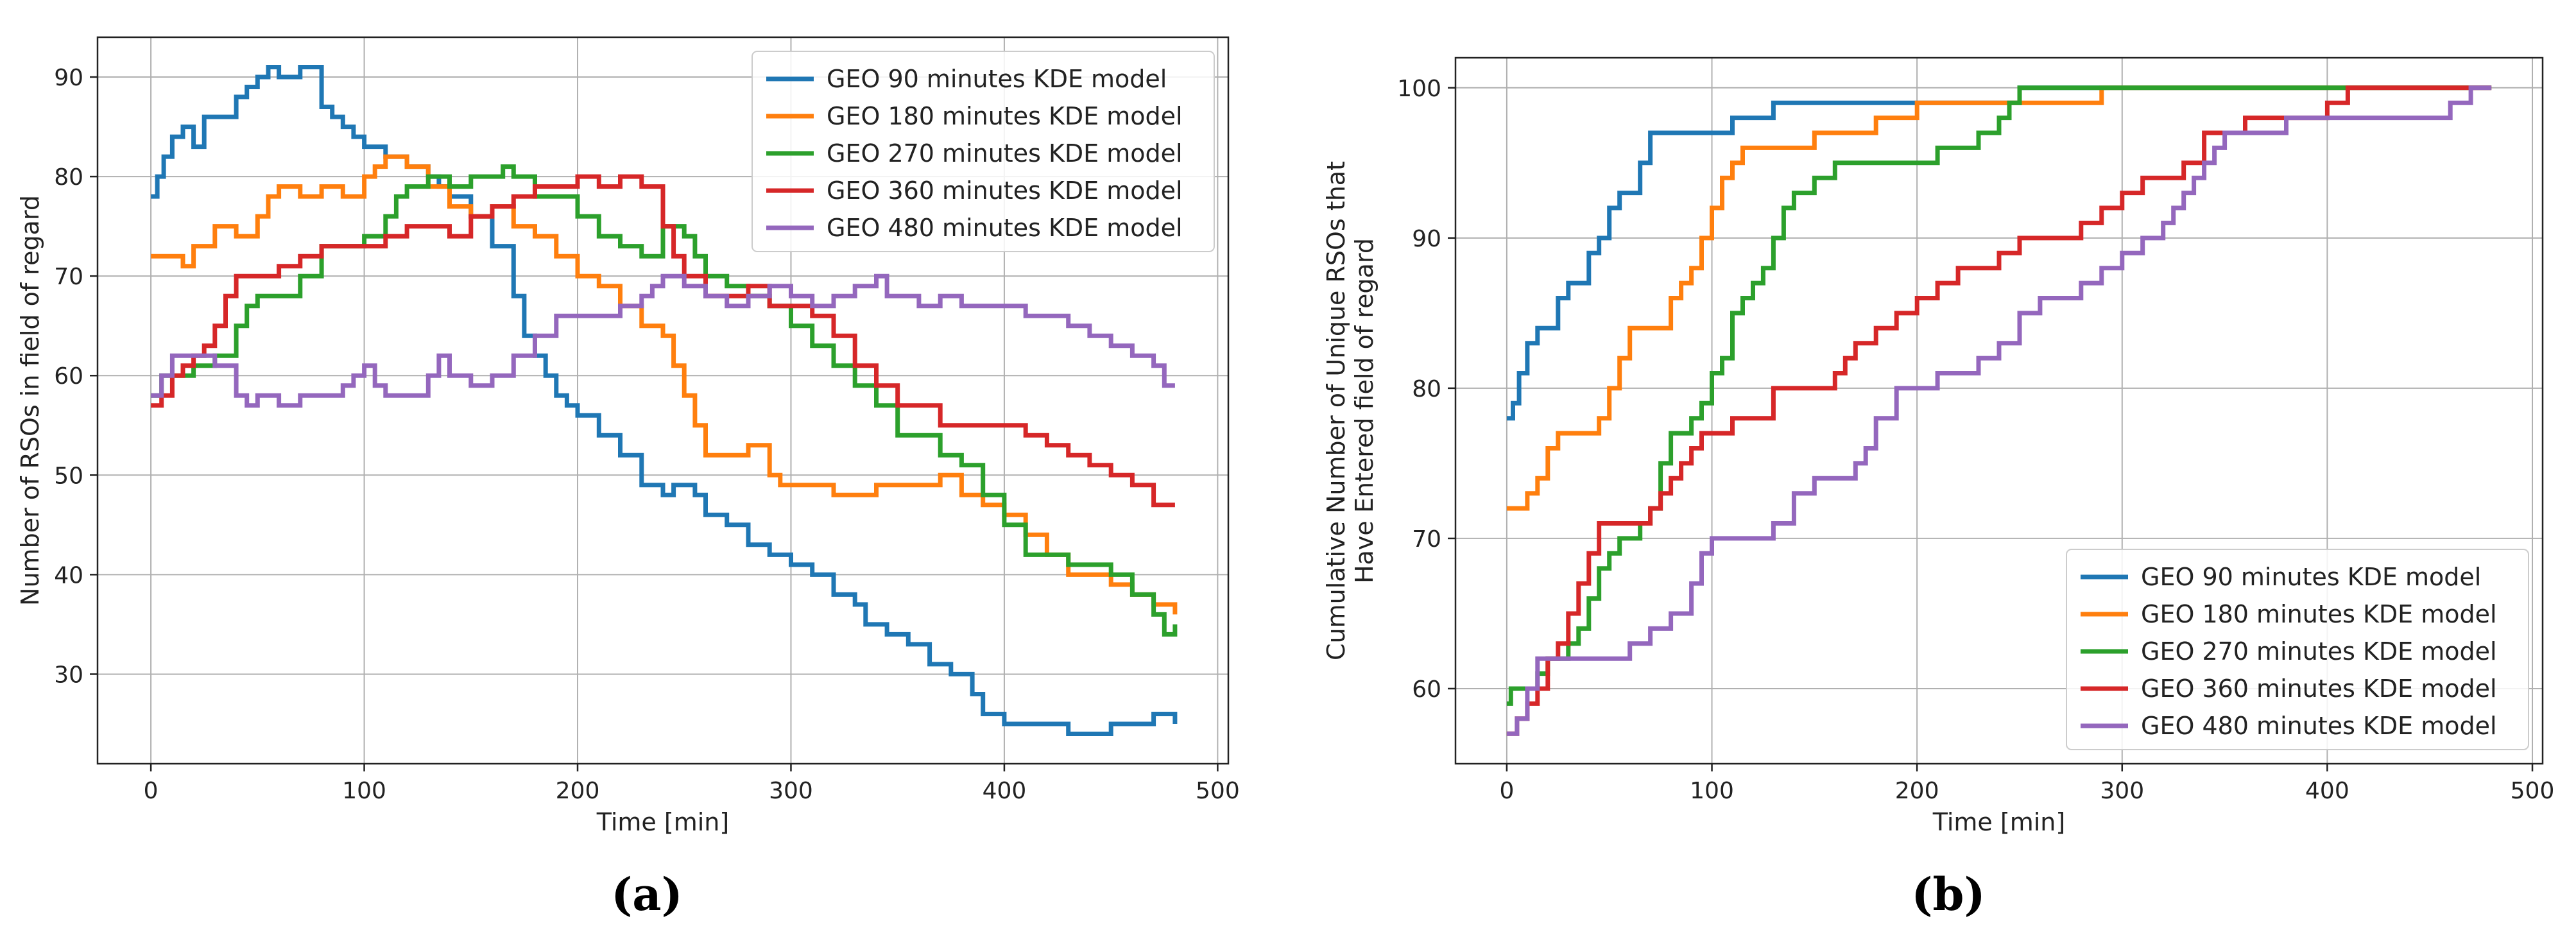 This screenshot has width=2576, height=937. What do you see at coordinates (68, 476) in the screenshot?
I see `y-tick-label: 50` at bounding box center [68, 476].